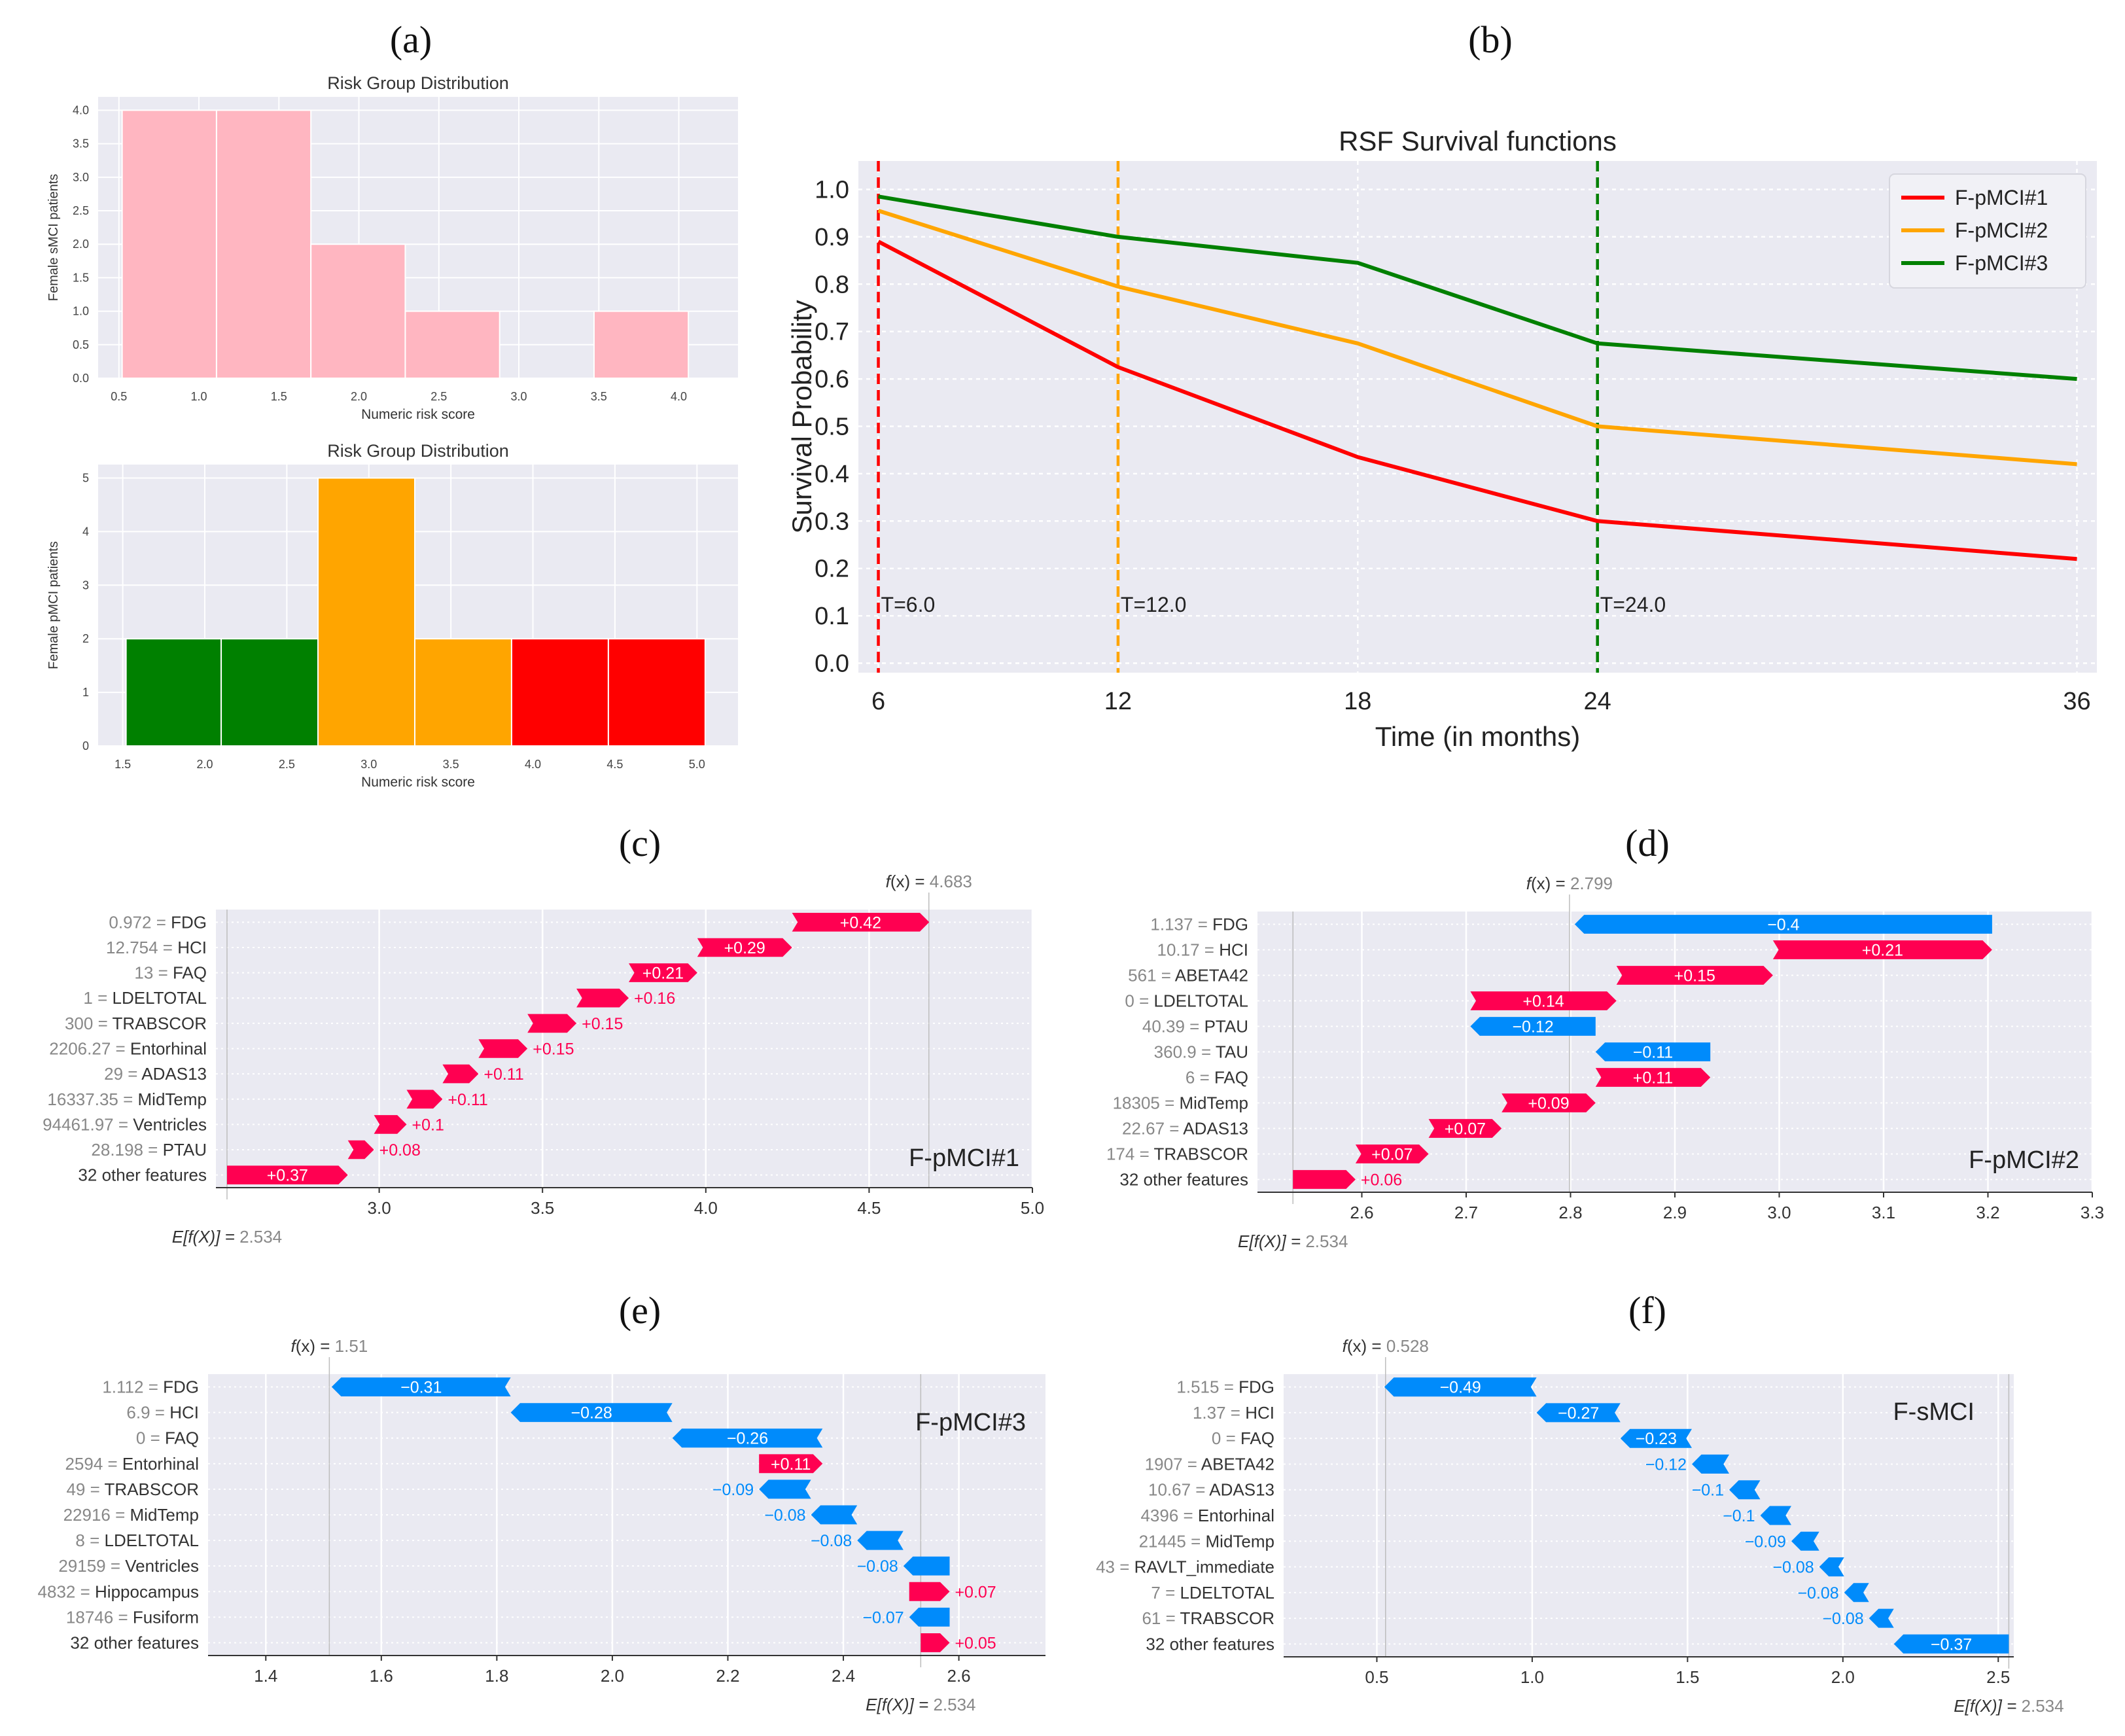 This screenshot has width=2125, height=1736. Describe the element at coordinates (192, 948) in the screenshot. I see `feature-name: HCI` at that location.